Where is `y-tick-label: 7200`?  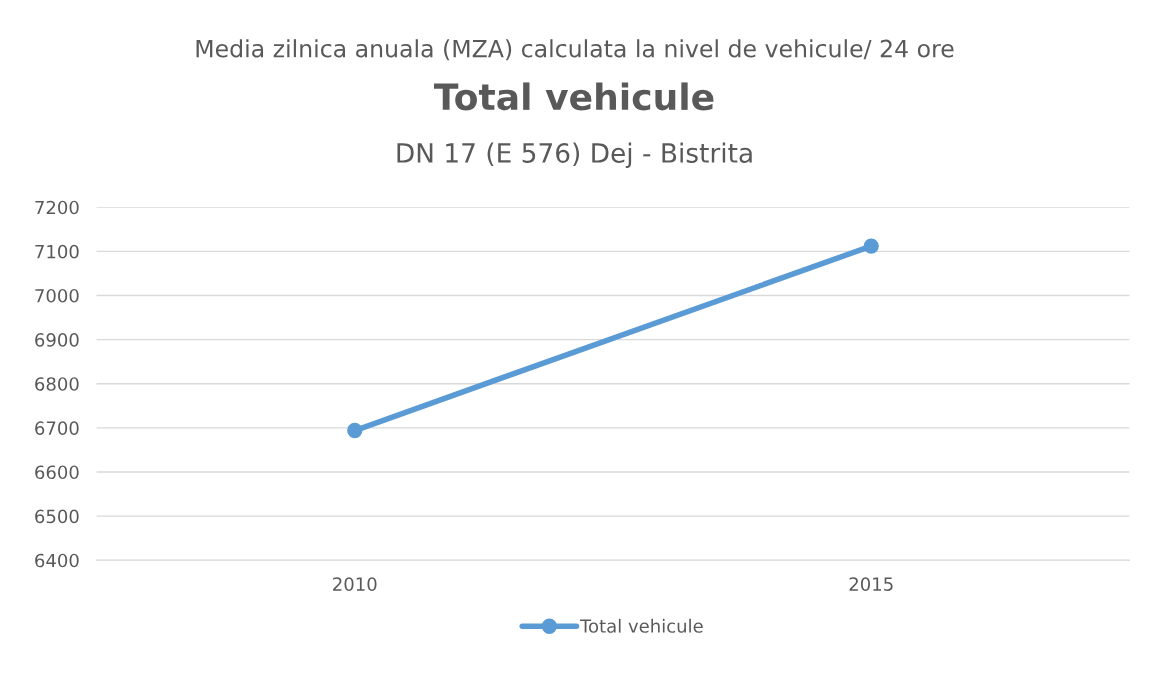
y-tick-label: 7200 is located at coordinates (57, 207).